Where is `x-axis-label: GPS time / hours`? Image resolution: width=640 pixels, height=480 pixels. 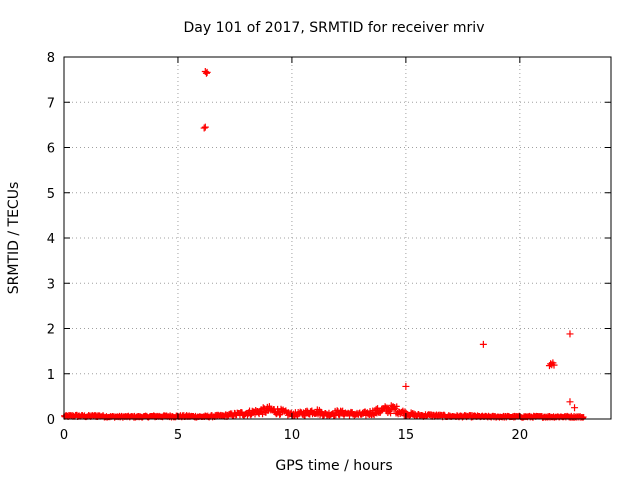
x-axis-label: GPS time / hours is located at coordinates (333, 466).